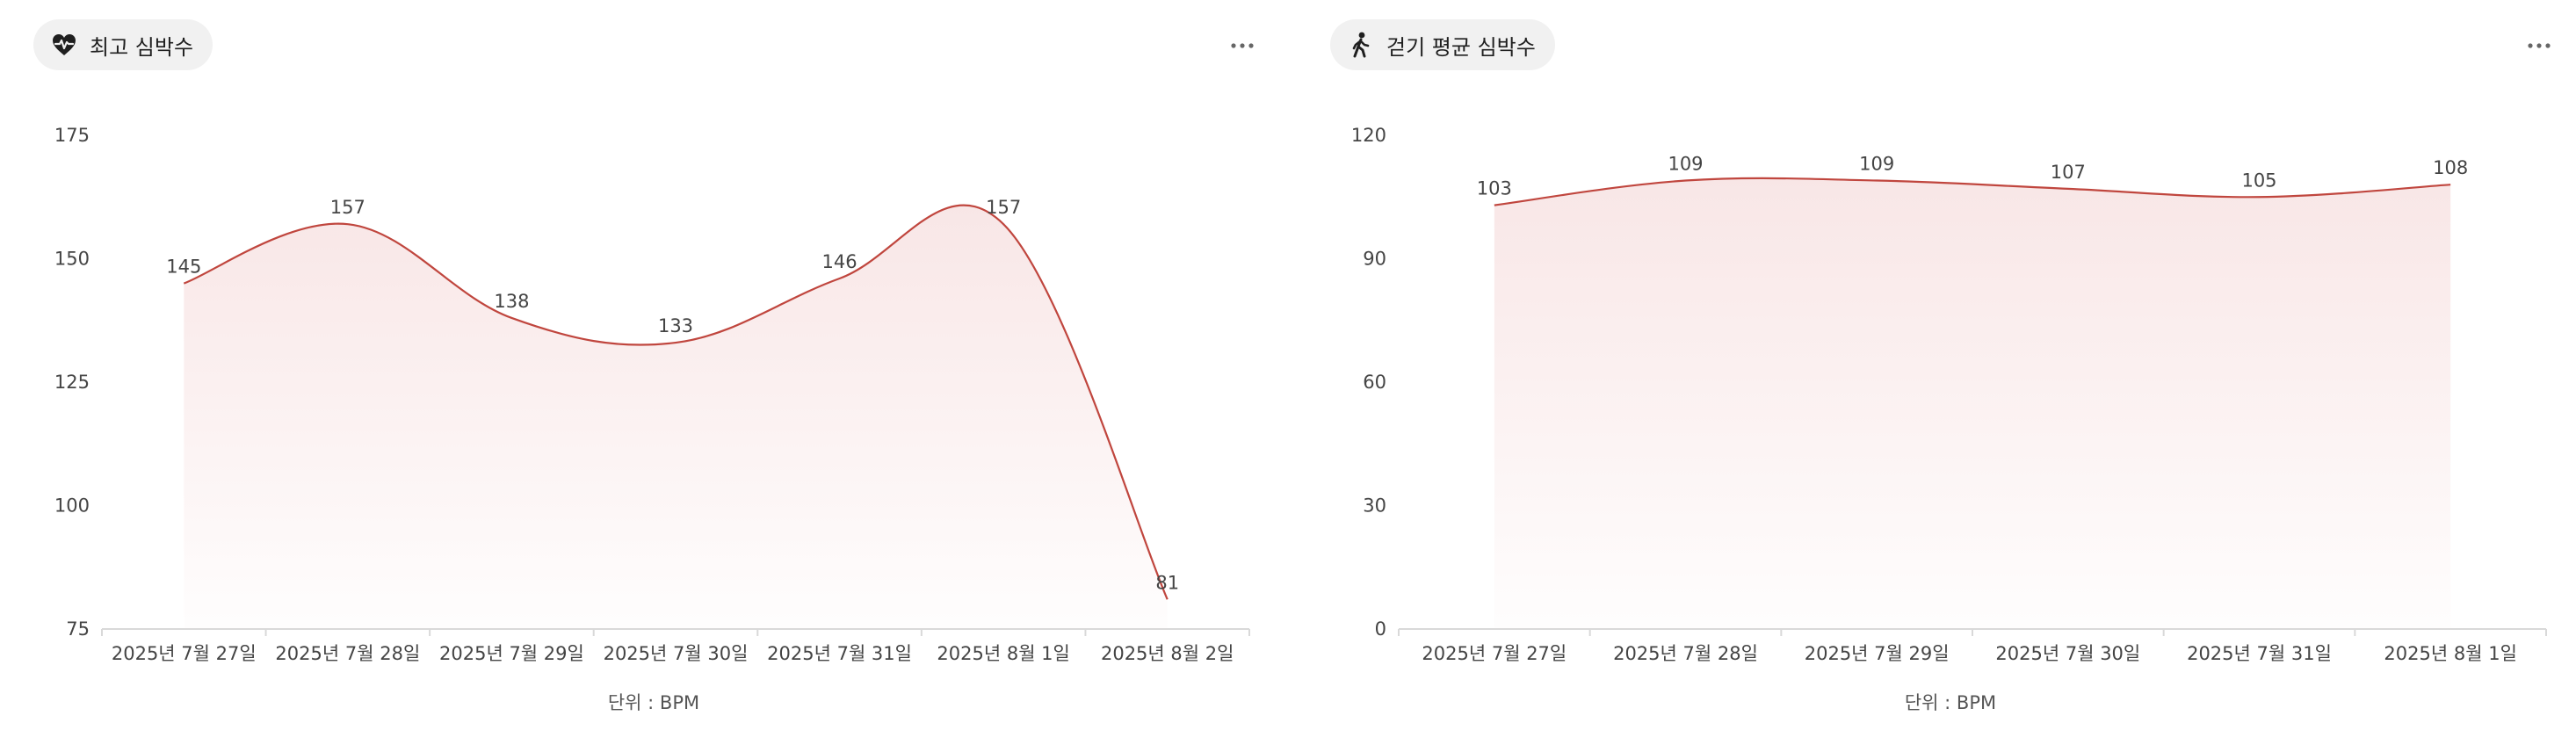 This screenshot has height=752, width=2576. What do you see at coordinates (1361, 45) in the screenshot?
I see `walking-person-icon` at bounding box center [1361, 45].